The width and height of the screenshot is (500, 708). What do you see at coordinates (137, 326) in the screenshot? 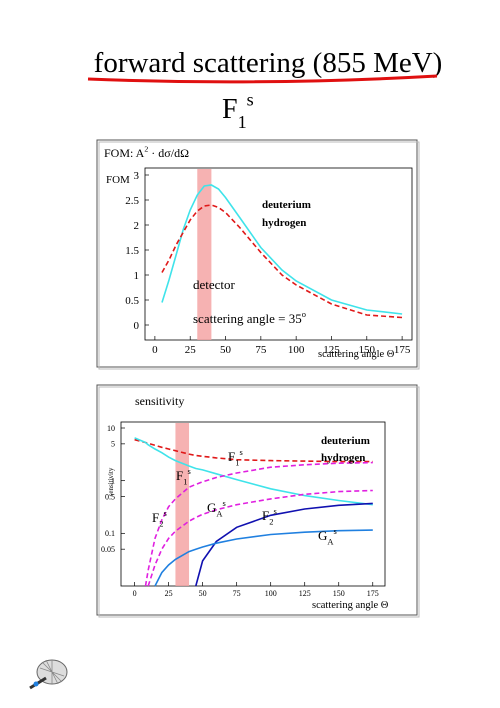
I see `y-tick-label: 0` at bounding box center [137, 326].